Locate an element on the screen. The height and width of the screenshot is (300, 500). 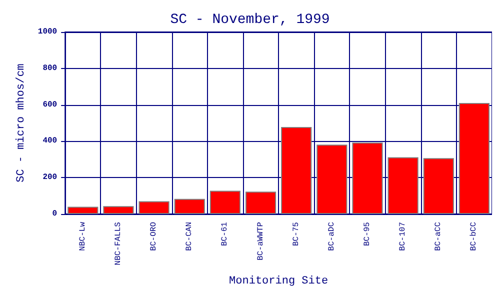
x-tick-label: BC-aDC is located at coordinates (331, 236).